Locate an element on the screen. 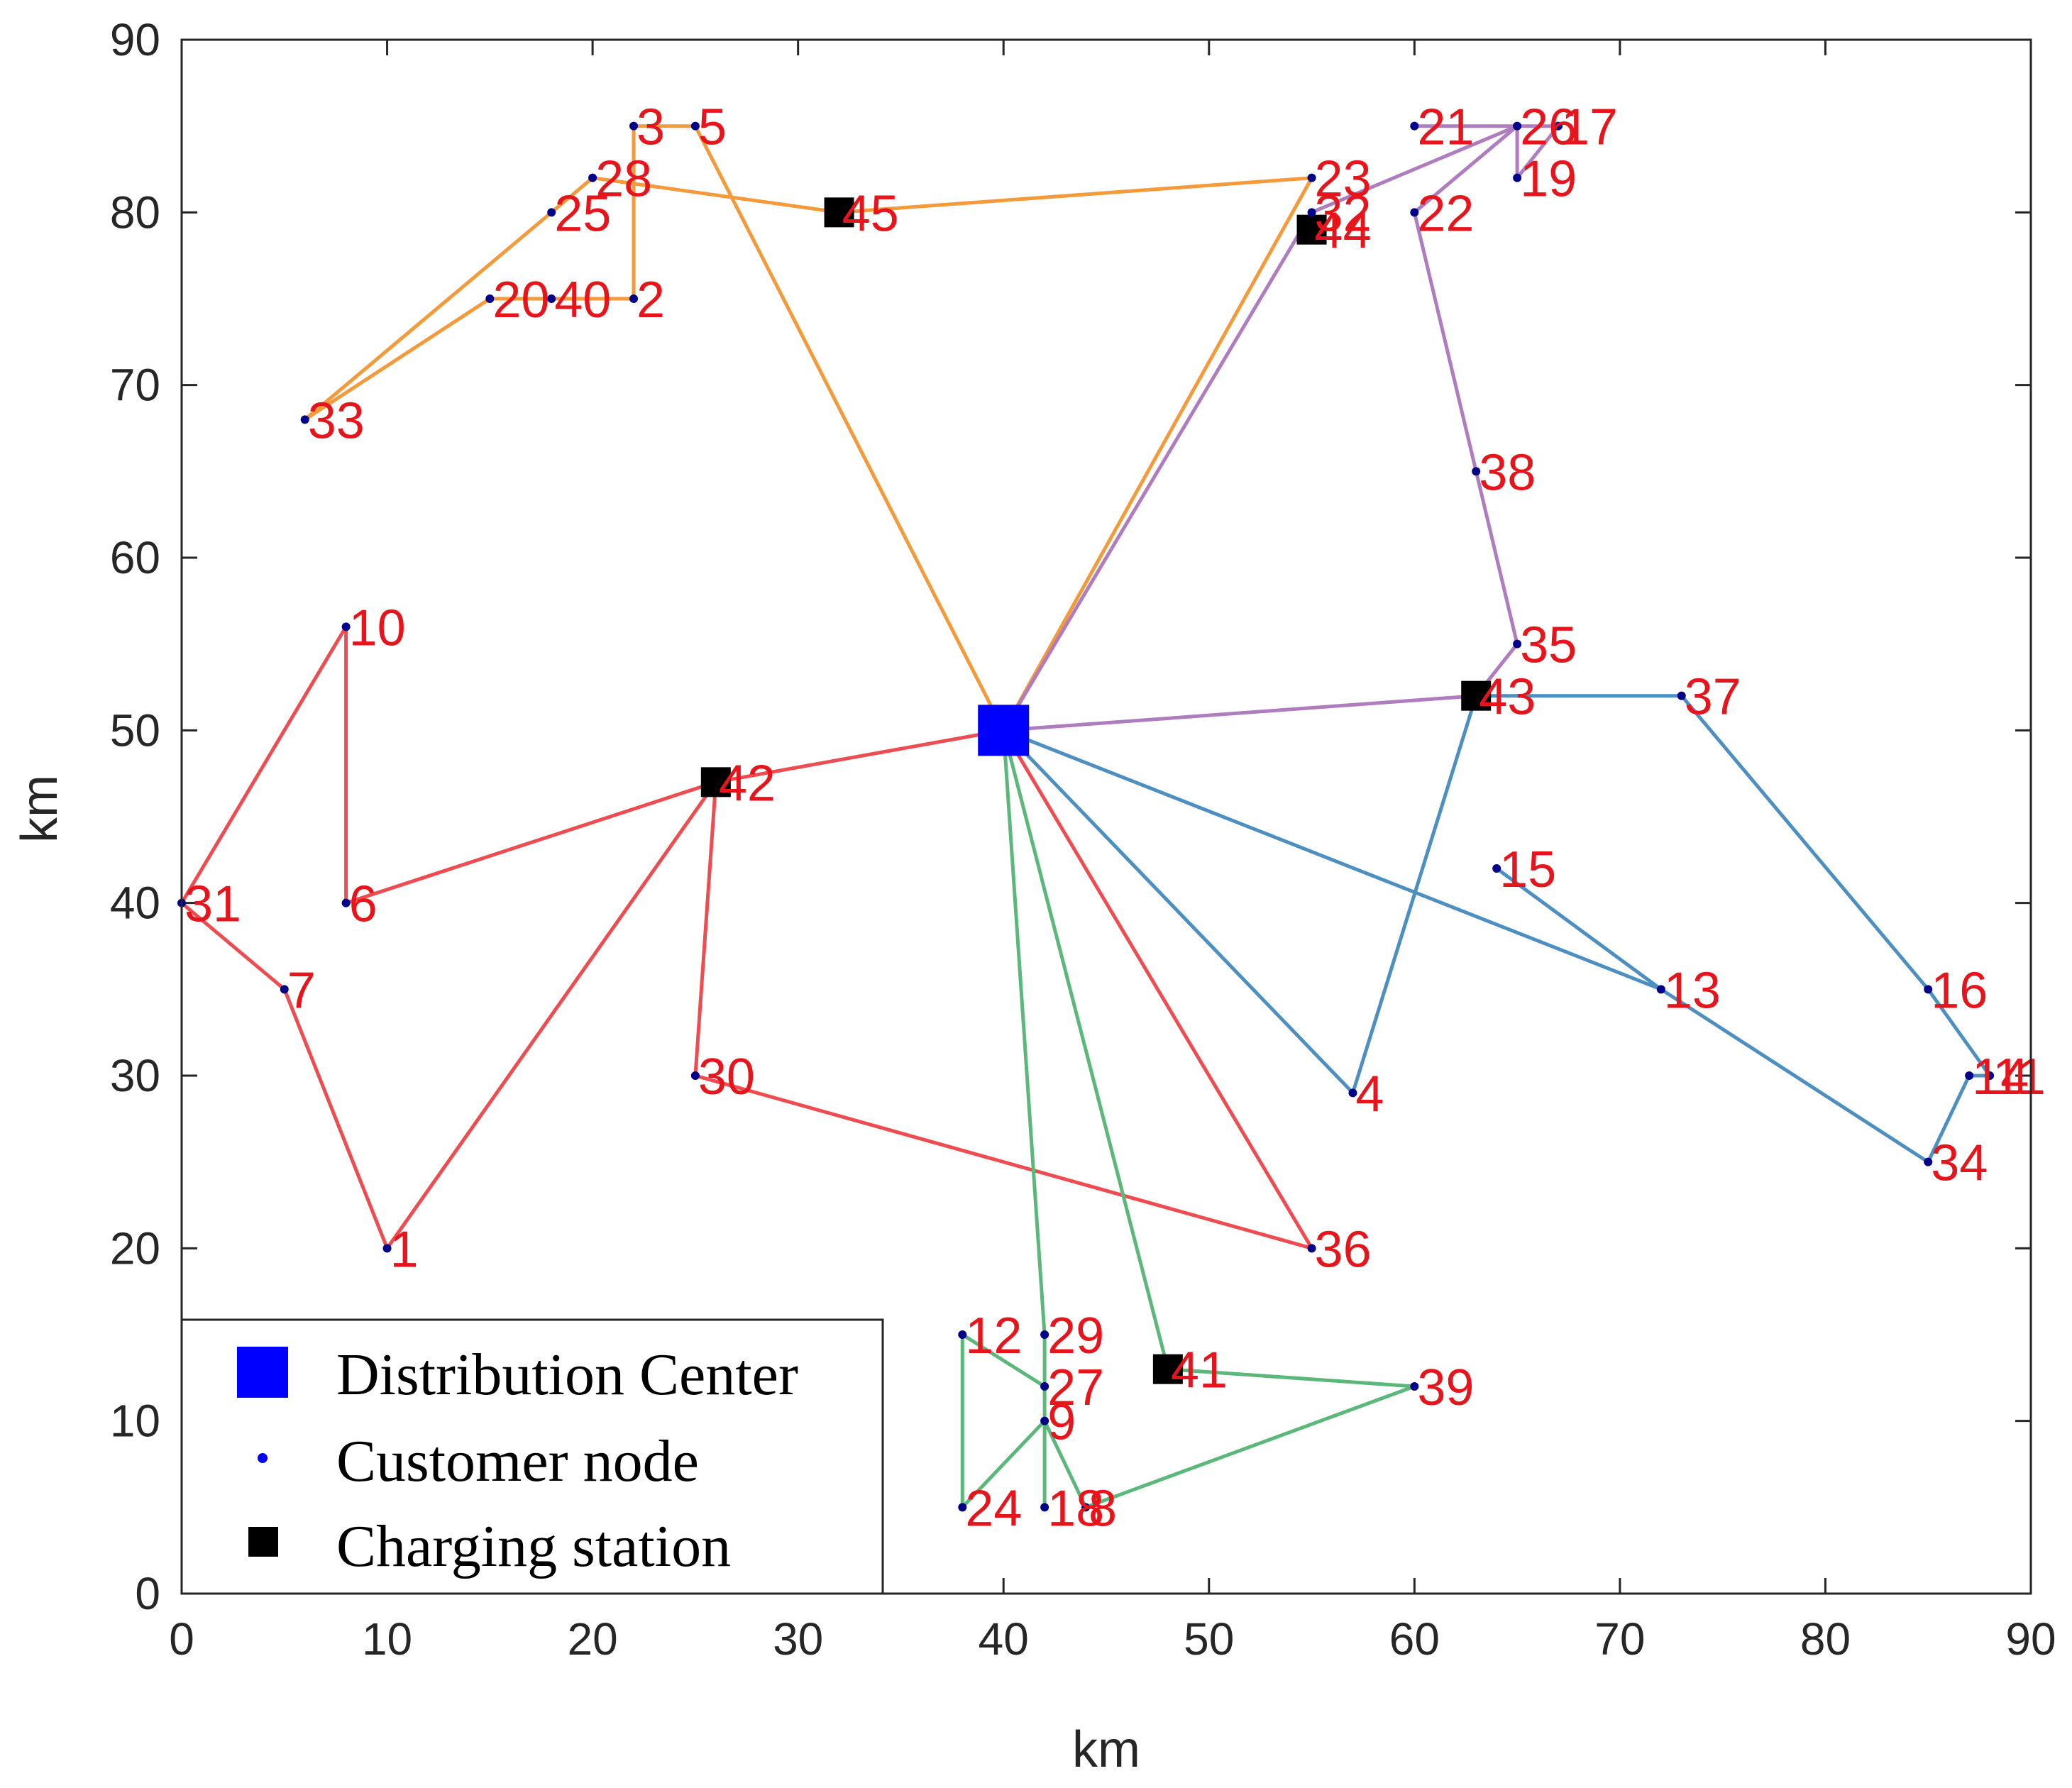 This screenshot has height=1788, width=2072. node-label-24: 24 is located at coordinates (993, 1508).